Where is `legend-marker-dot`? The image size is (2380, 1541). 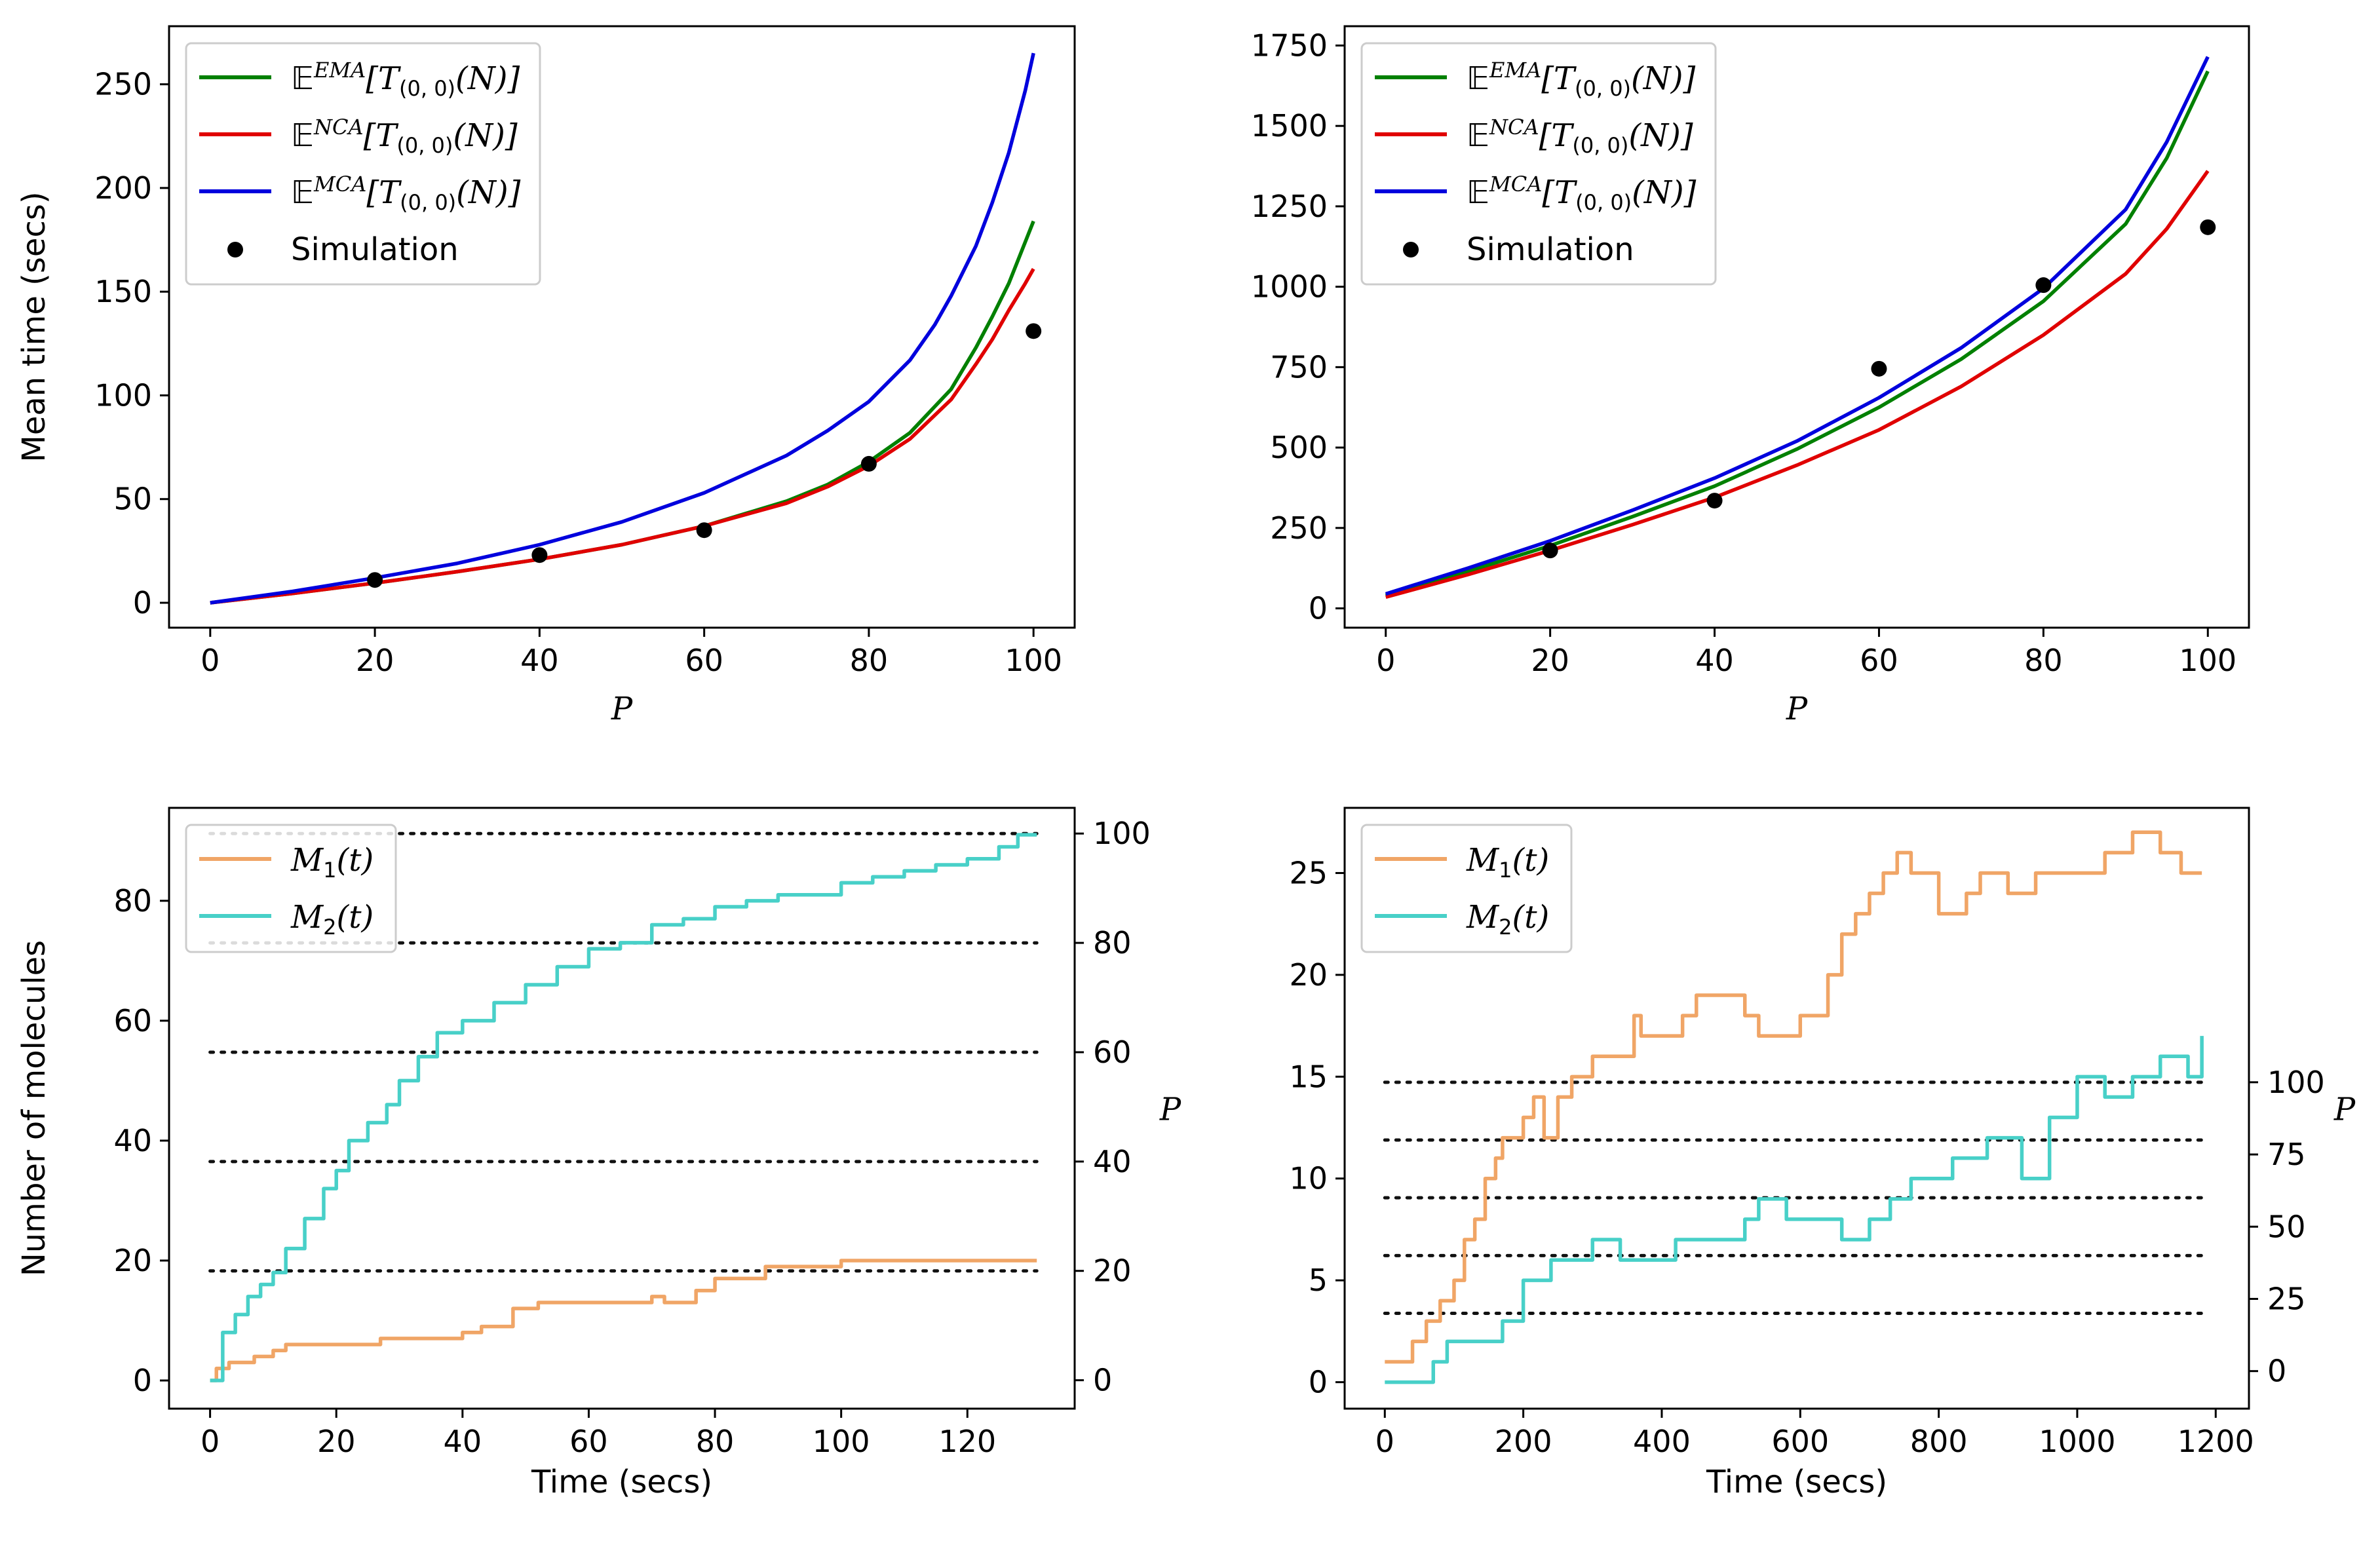 legend-marker-dot is located at coordinates (1411, 250).